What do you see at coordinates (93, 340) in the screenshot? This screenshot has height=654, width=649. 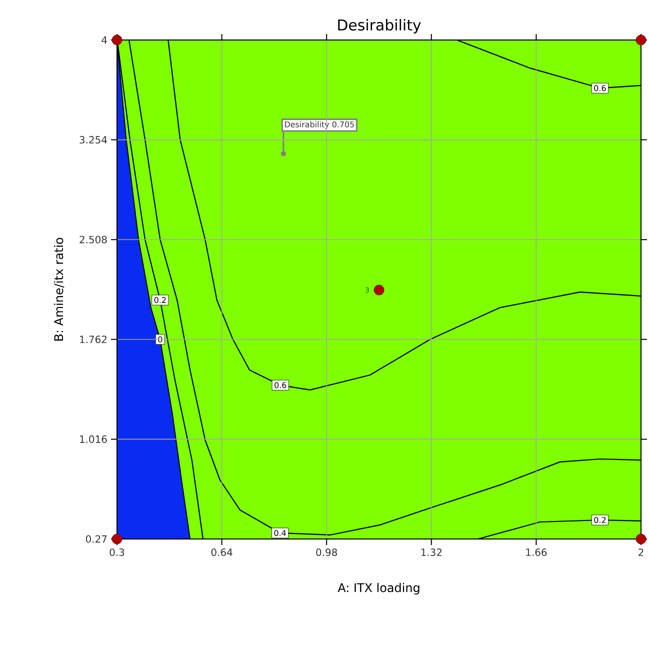 I see `y-tick-label: 1.762` at bounding box center [93, 340].